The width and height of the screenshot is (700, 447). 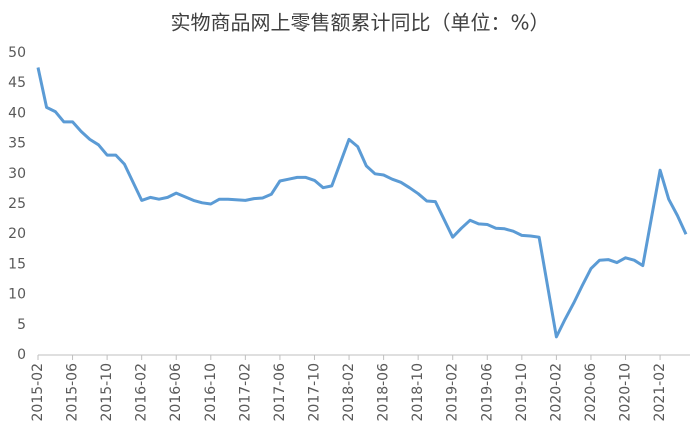 What do you see at coordinates (660, 392) in the screenshot?
I see `x-tick-label: 2021-02` at bounding box center [660, 392].